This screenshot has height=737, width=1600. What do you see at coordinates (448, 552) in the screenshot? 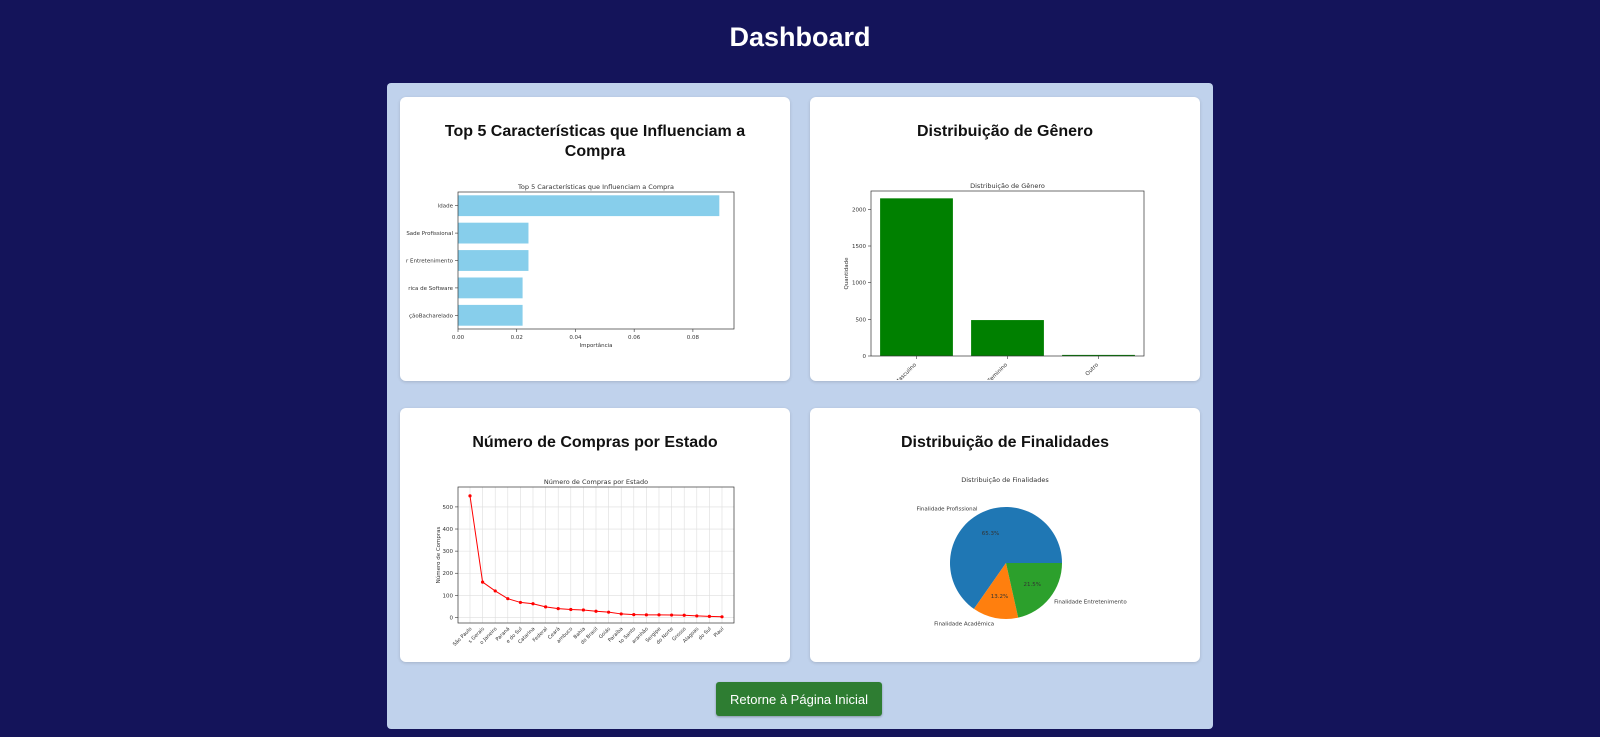
I see `y-tick-label: 300` at bounding box center [448, 552].